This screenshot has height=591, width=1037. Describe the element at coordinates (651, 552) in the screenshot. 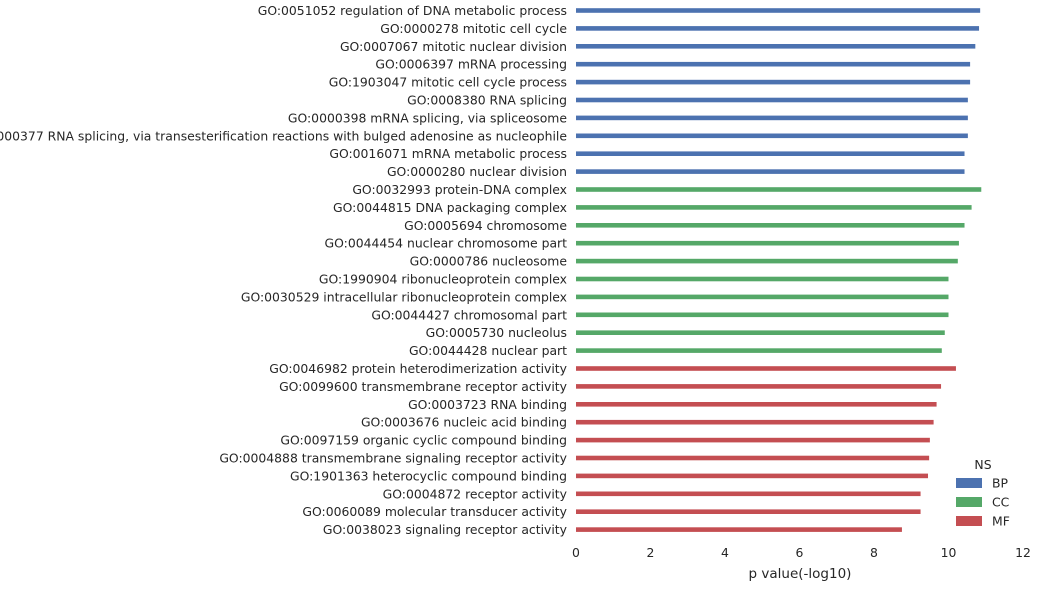

I see `x-tick-label: 2` at that location.